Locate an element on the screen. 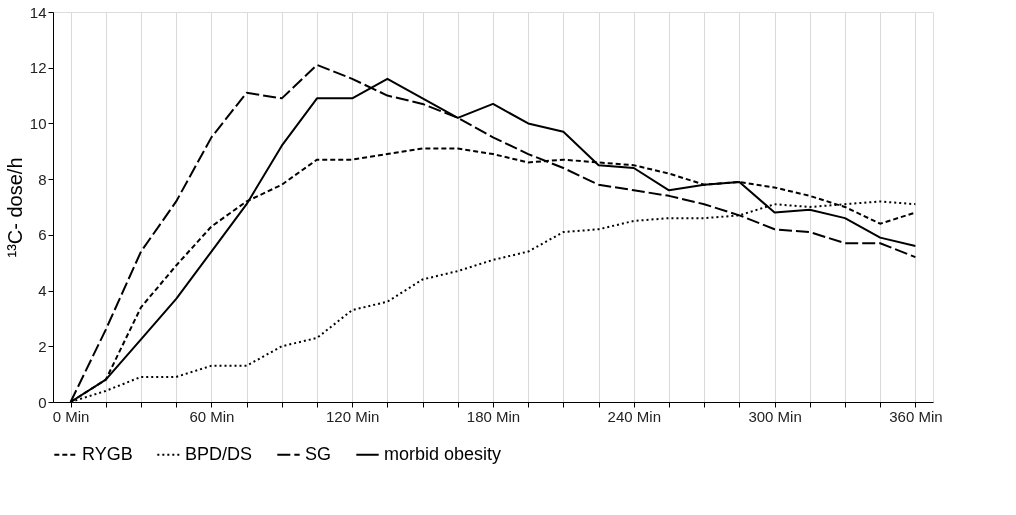  y-tick-label: 10 is located at coordinates (38, 123).